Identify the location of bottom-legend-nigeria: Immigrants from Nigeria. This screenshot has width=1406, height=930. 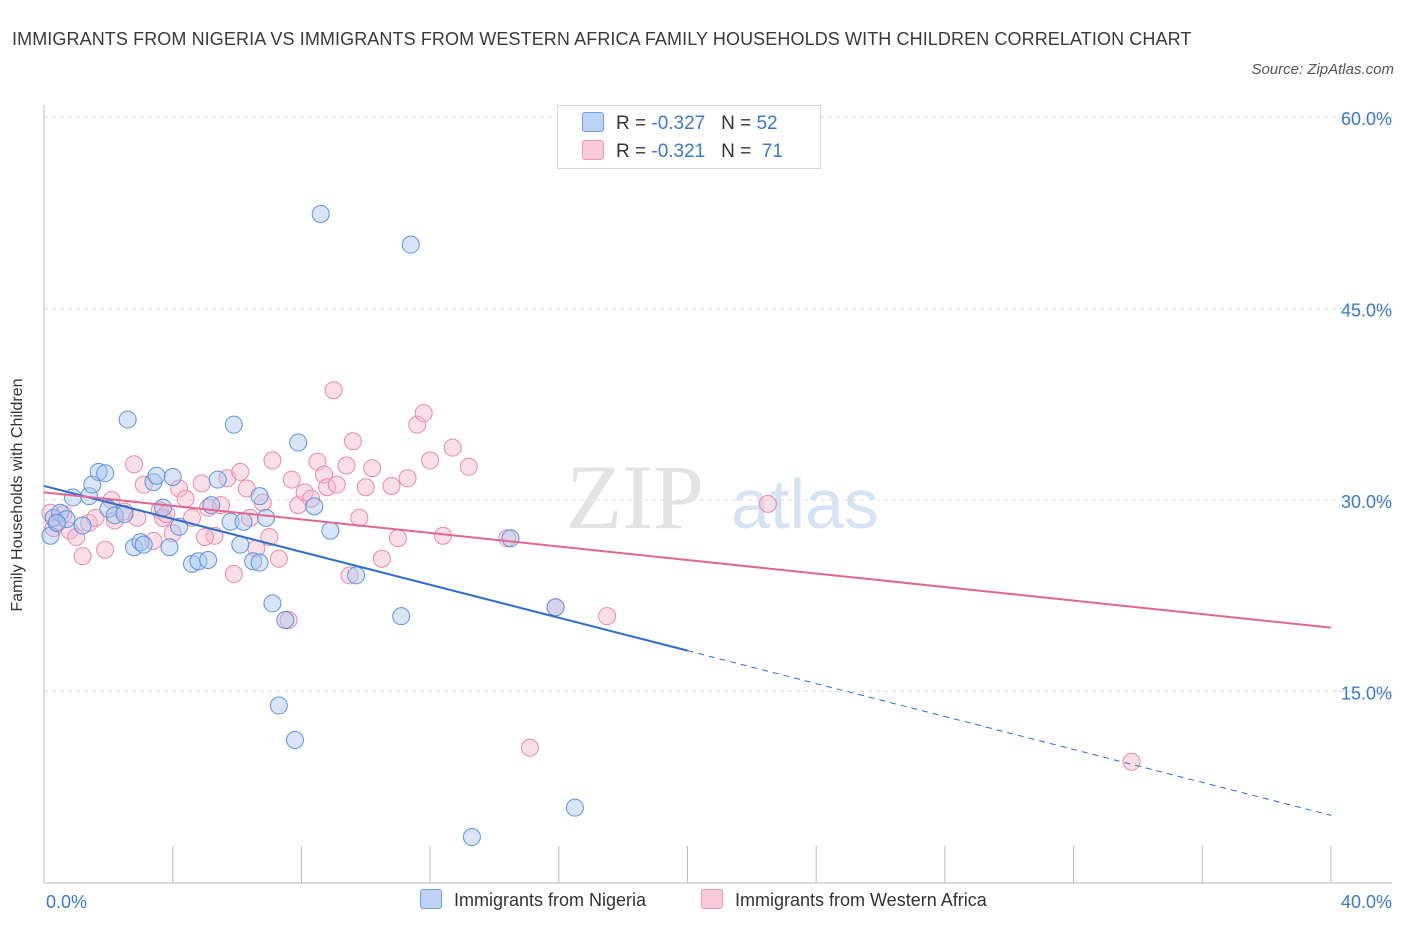
(533, 900).